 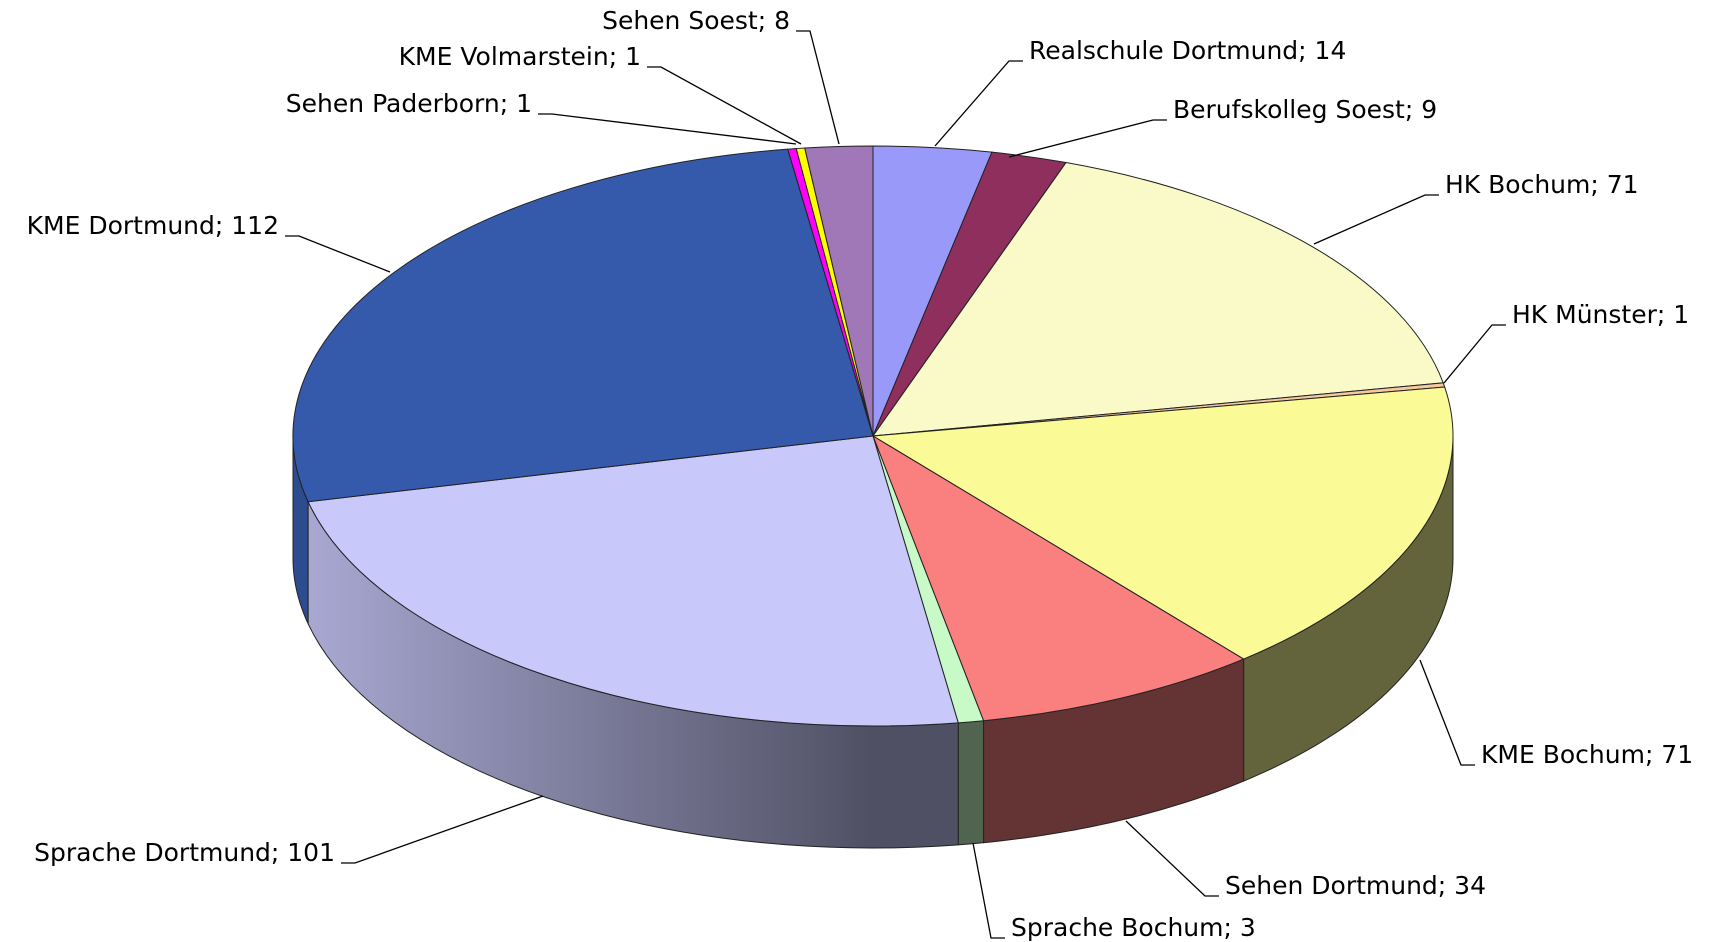 I want to click on data-label: KME Bochum; 71, so click(x=1587, y=754).